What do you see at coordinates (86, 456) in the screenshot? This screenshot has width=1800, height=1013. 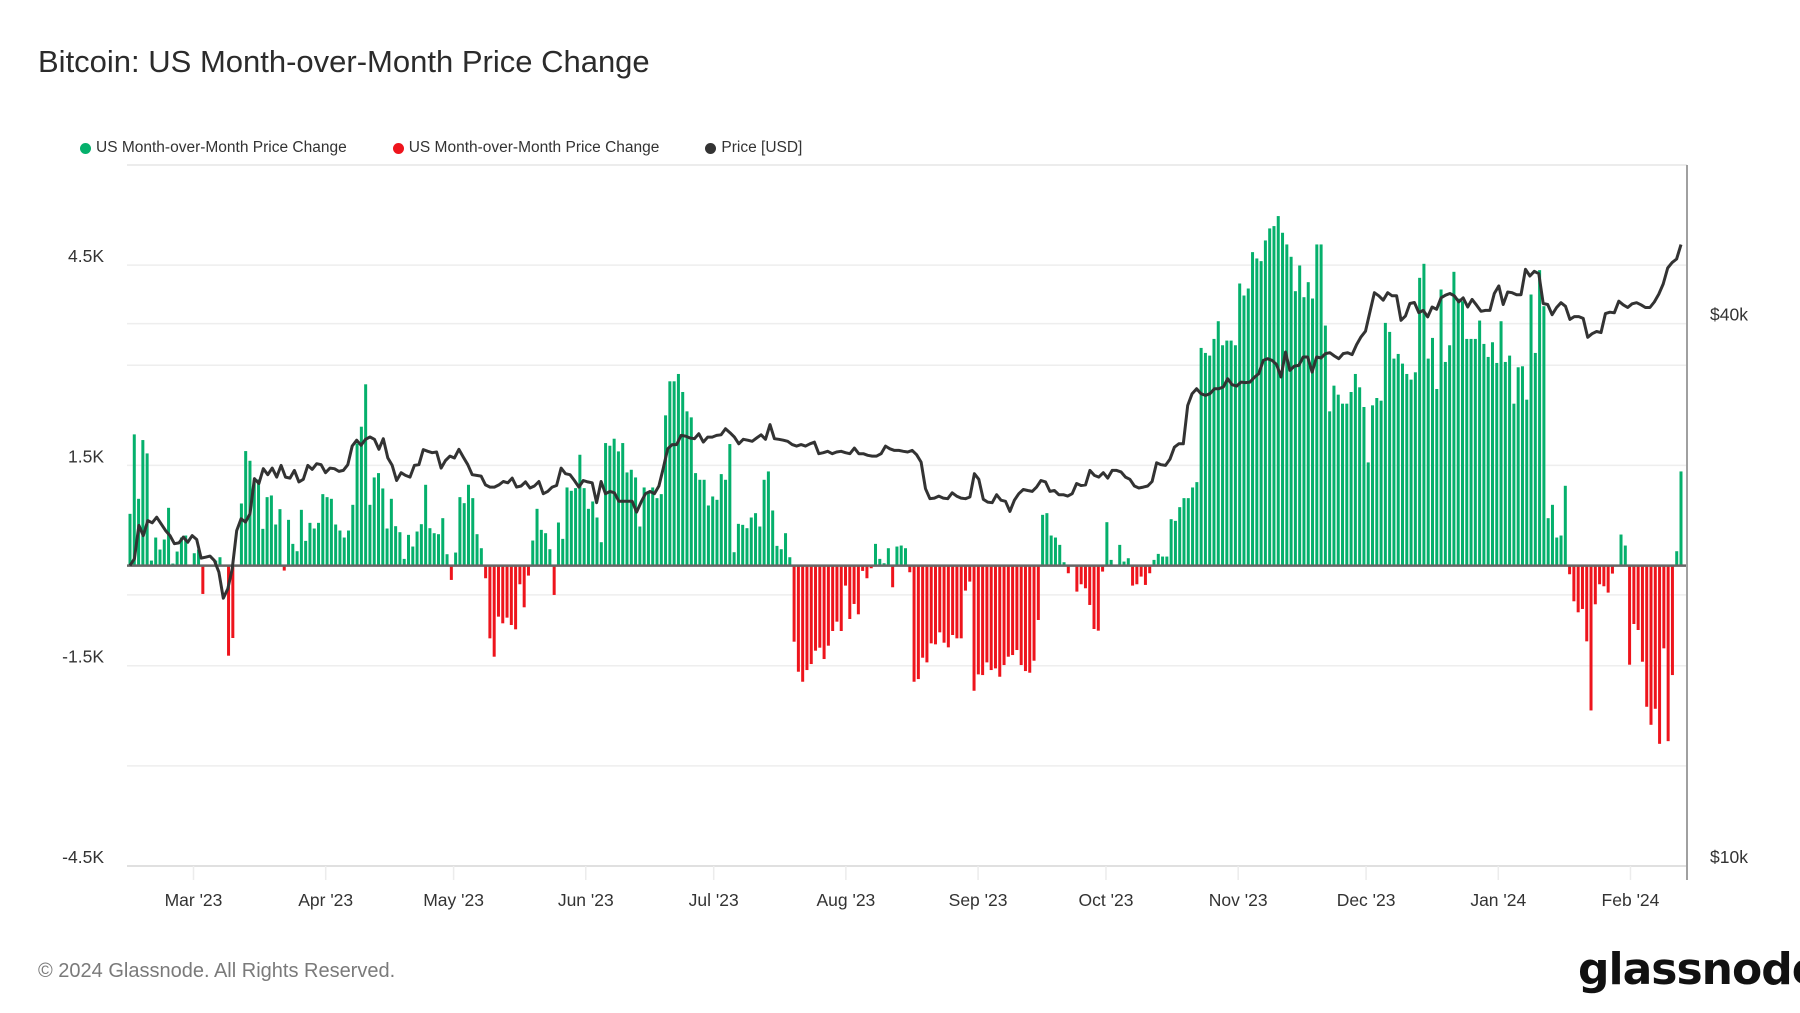 I see `left-axis-tick-label: 1.5K` at bounding box center [86, 456].